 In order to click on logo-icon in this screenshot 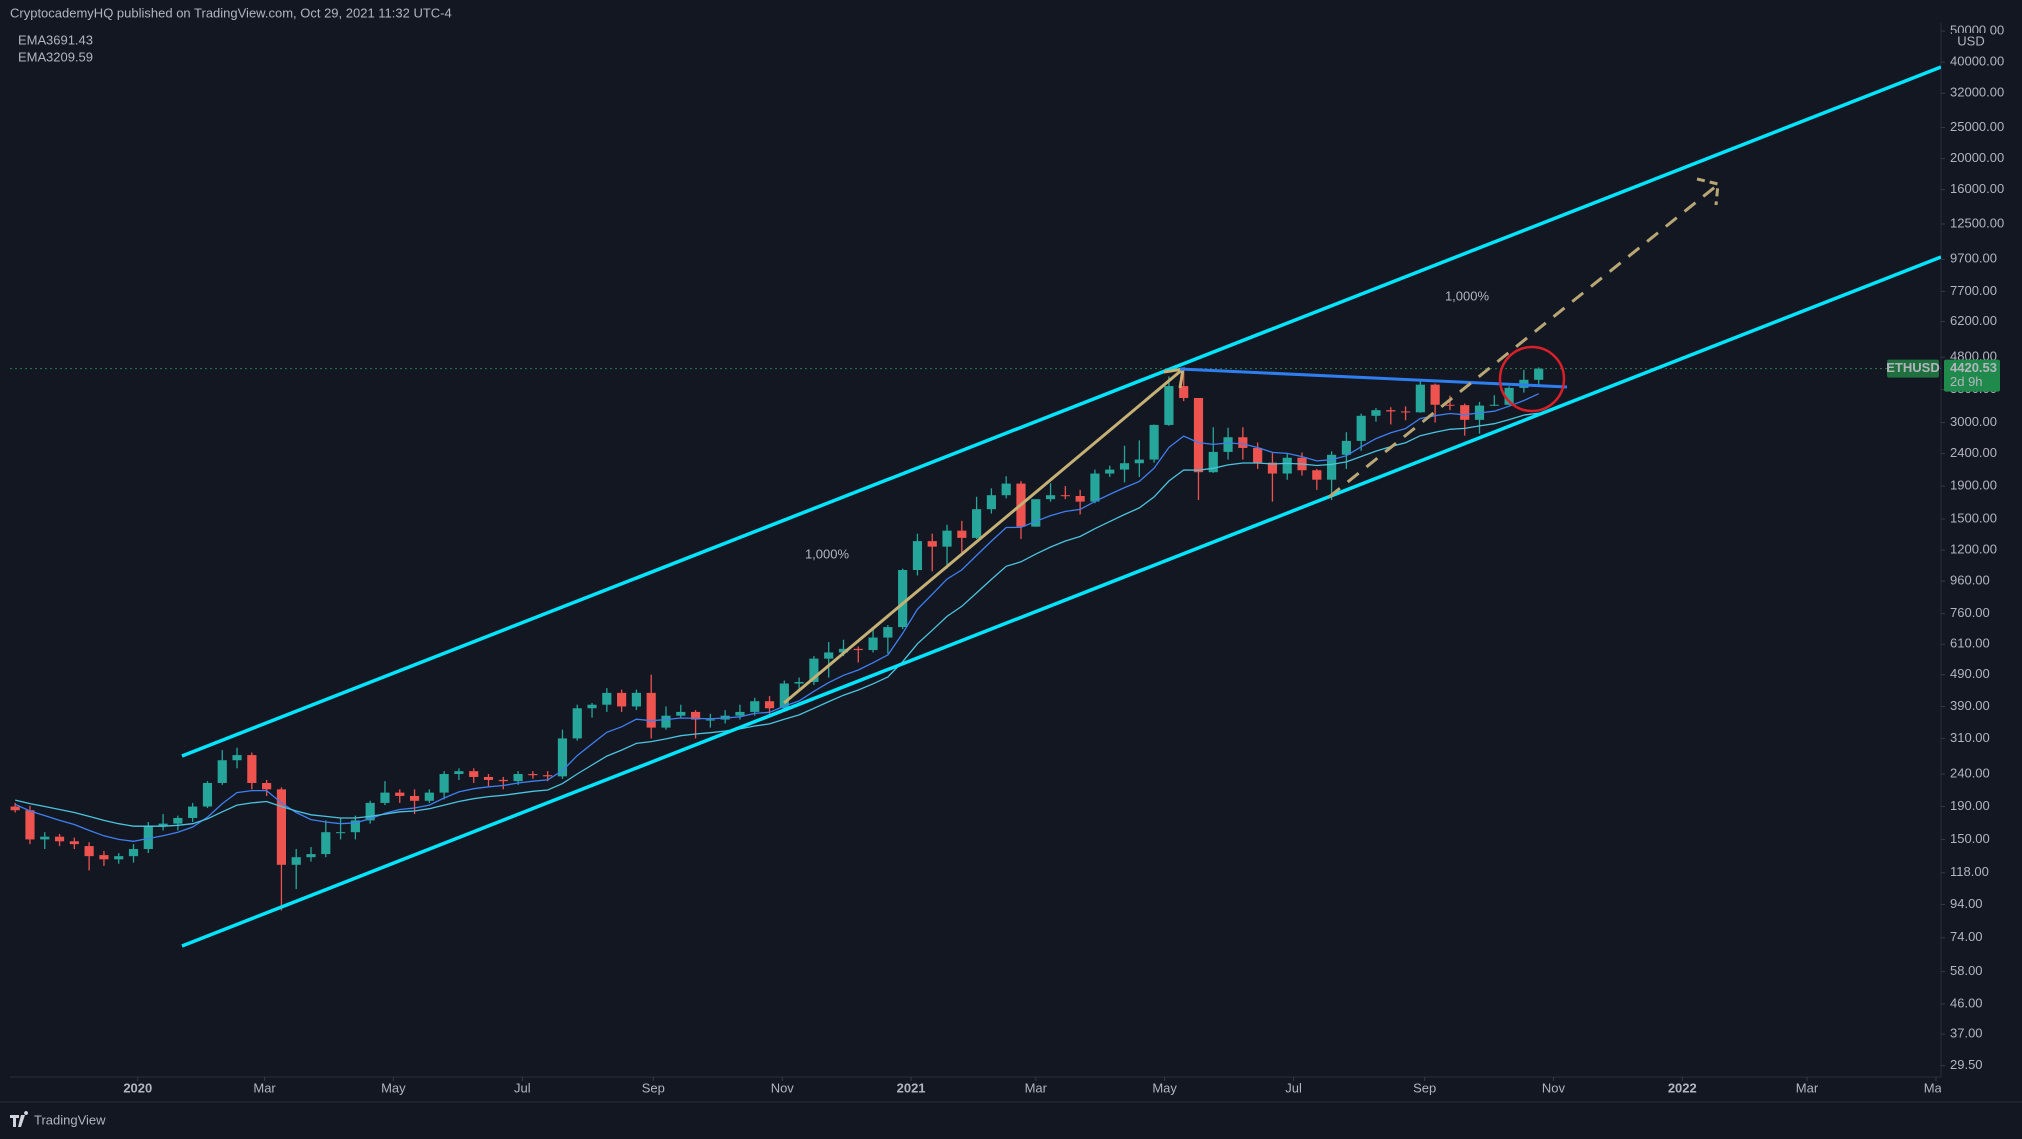, I will do `click(19, 1119)`.